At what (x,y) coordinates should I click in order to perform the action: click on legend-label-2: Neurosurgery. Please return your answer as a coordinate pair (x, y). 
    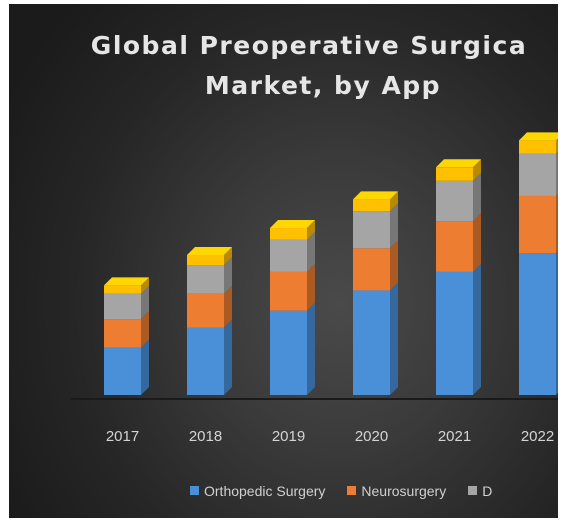
    Looking at the image, I should click on (404, 490).